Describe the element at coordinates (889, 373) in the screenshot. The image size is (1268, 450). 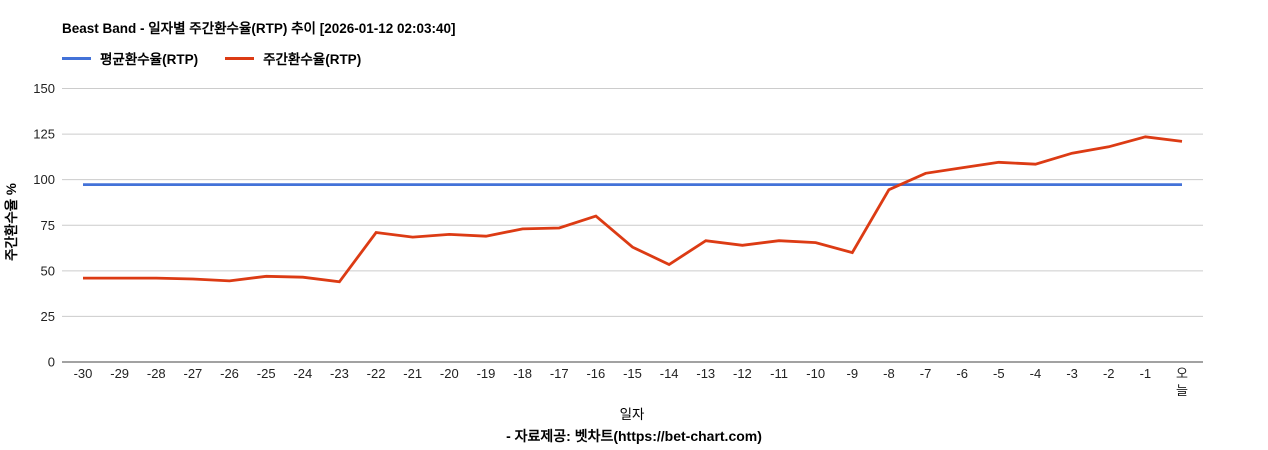
I see `x-tick-label: -8` at that location.